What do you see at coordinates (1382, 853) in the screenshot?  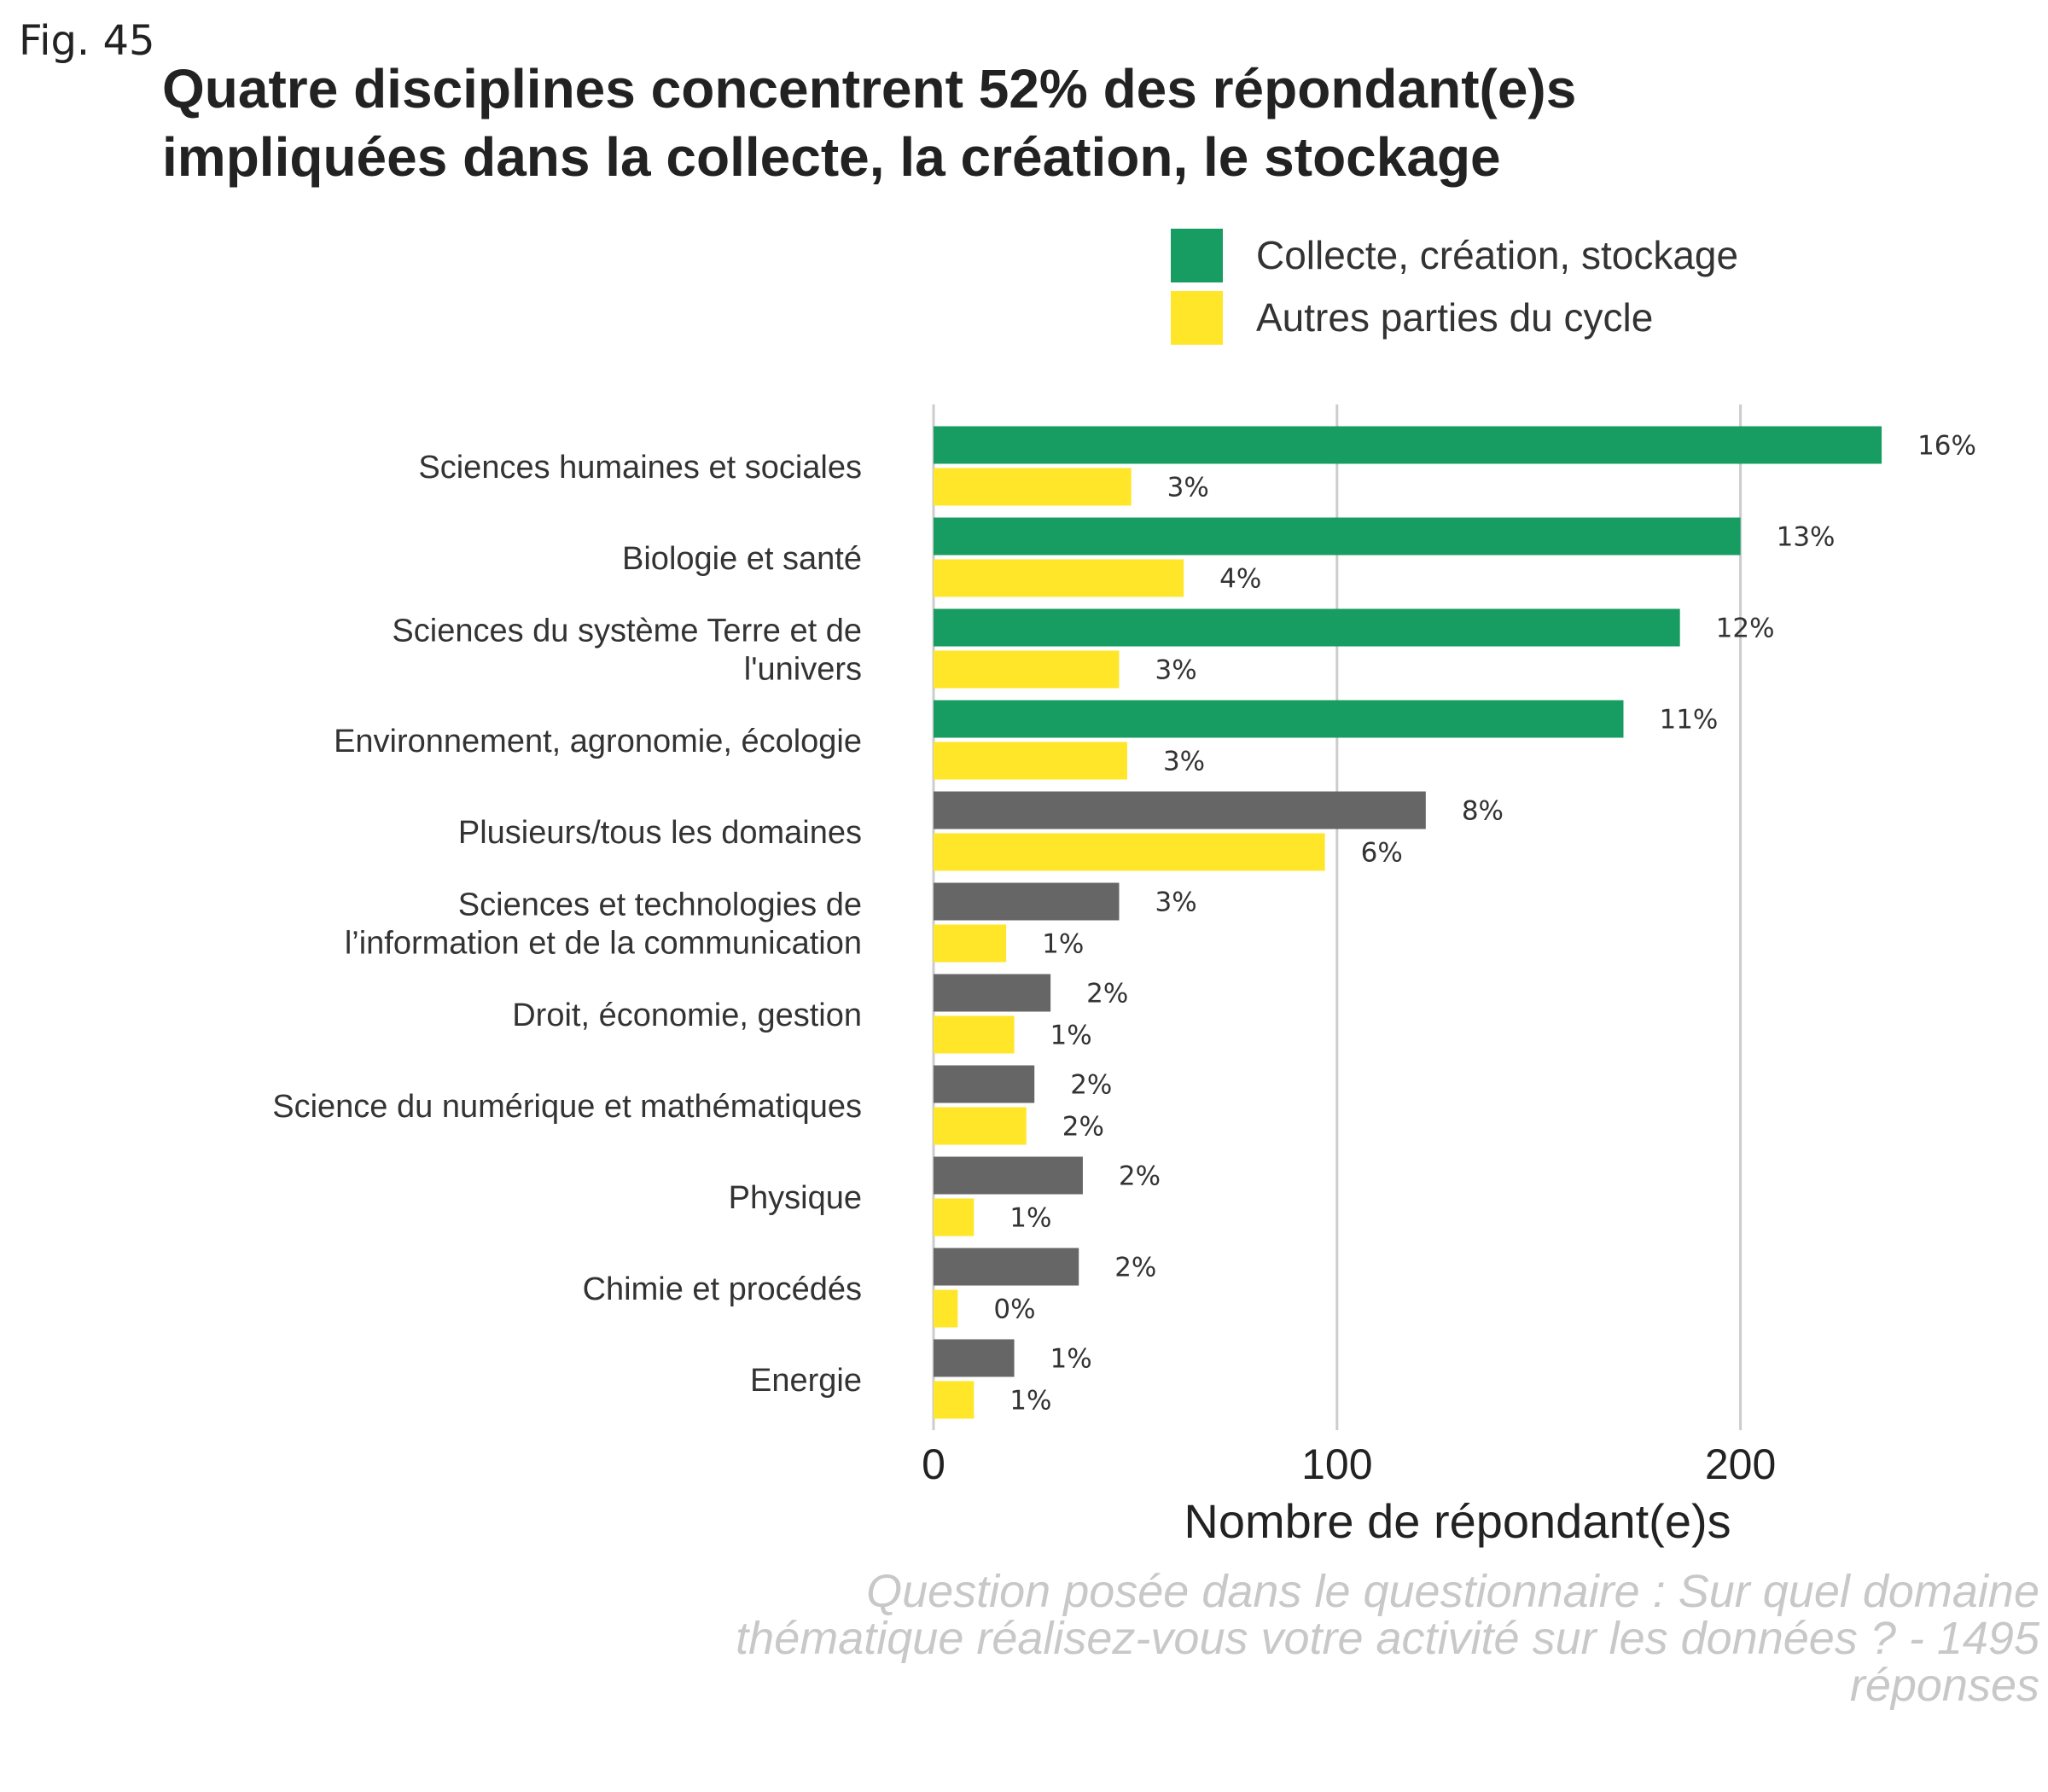 I see `data-label-autres: 6%` at bounding box center [1382, 853].